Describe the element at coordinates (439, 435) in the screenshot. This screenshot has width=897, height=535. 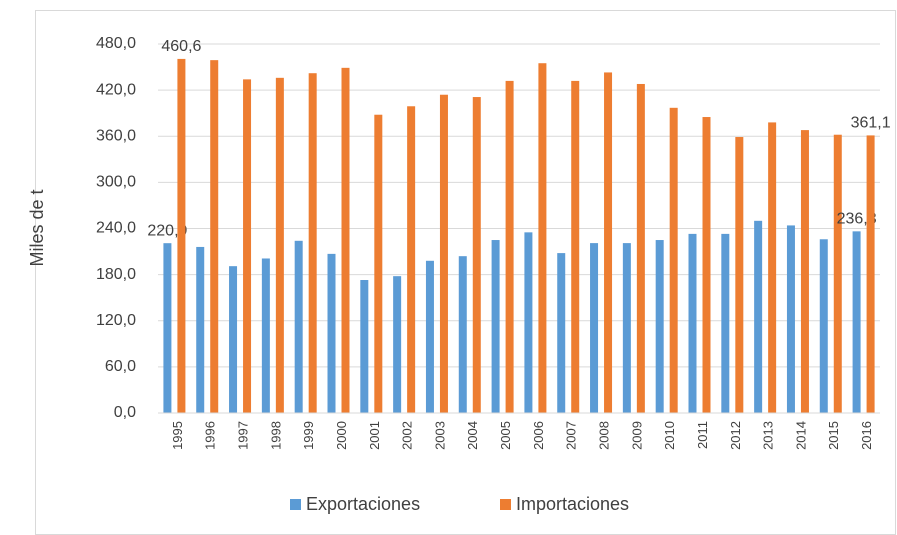
I see `x-tick-label: 2003` at that location.